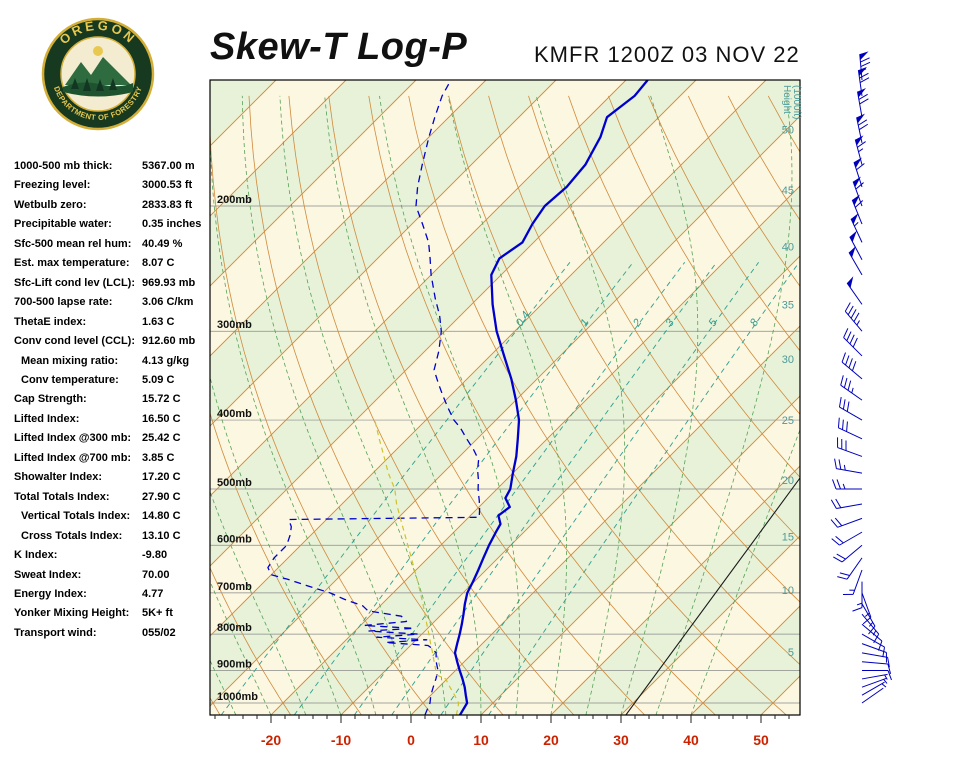  I want to click on pressure-label: 300mb, so click(234, 325).